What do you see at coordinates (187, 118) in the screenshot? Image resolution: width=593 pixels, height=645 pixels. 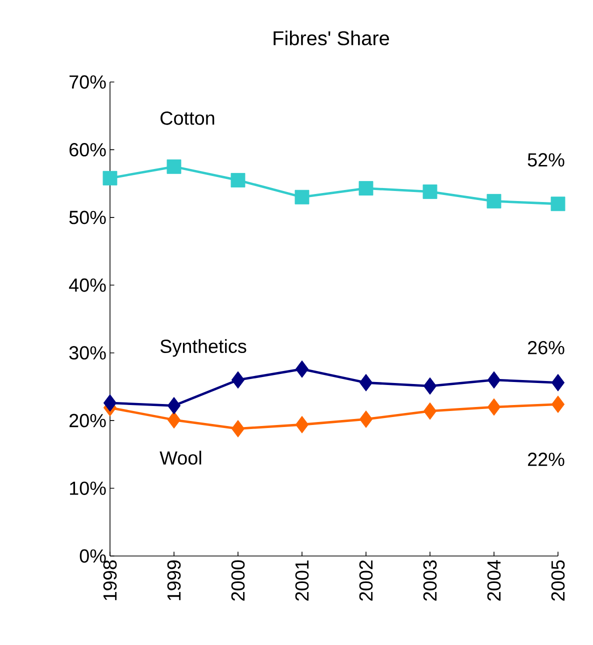 I see `series-label: Cotton` at bounding box center [187, 118].